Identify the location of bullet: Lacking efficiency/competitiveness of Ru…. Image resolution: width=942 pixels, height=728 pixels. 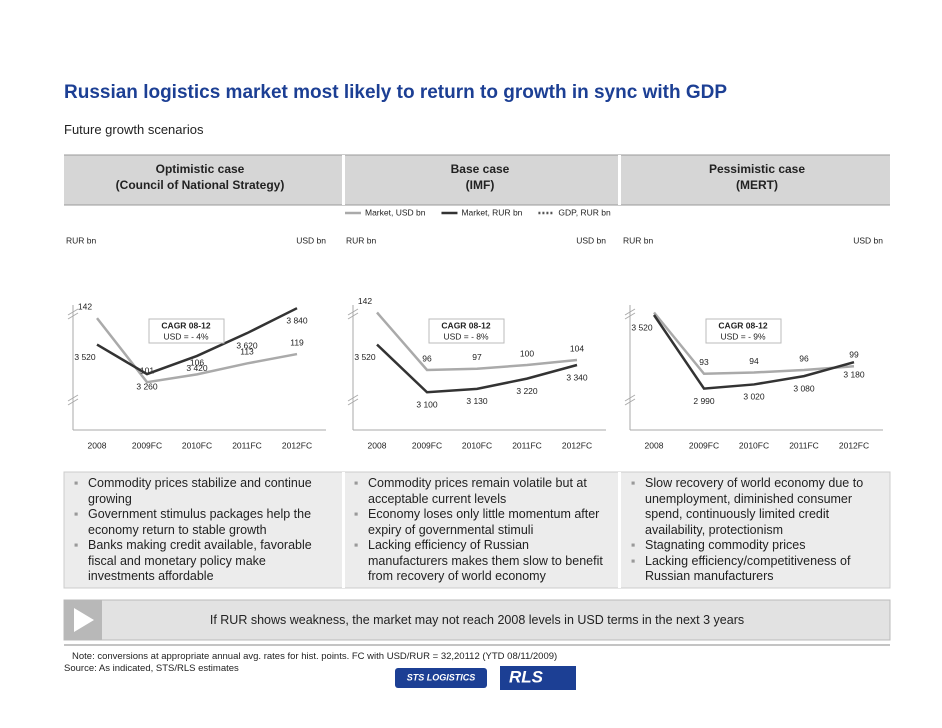
(758, 569).